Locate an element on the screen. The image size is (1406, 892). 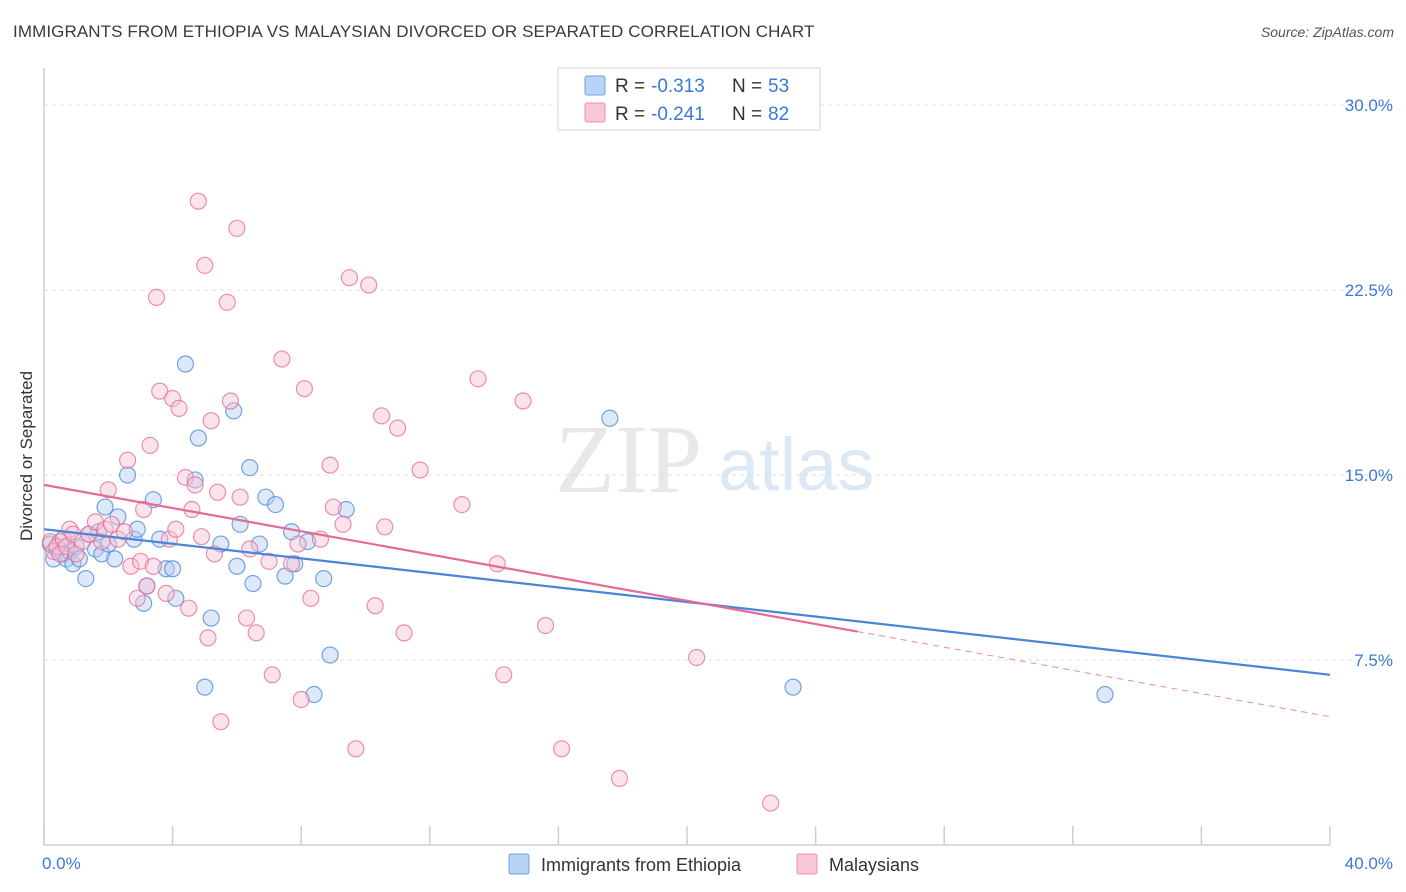
y-tick-label: 7.5% is located at coordinates (1373, 660).